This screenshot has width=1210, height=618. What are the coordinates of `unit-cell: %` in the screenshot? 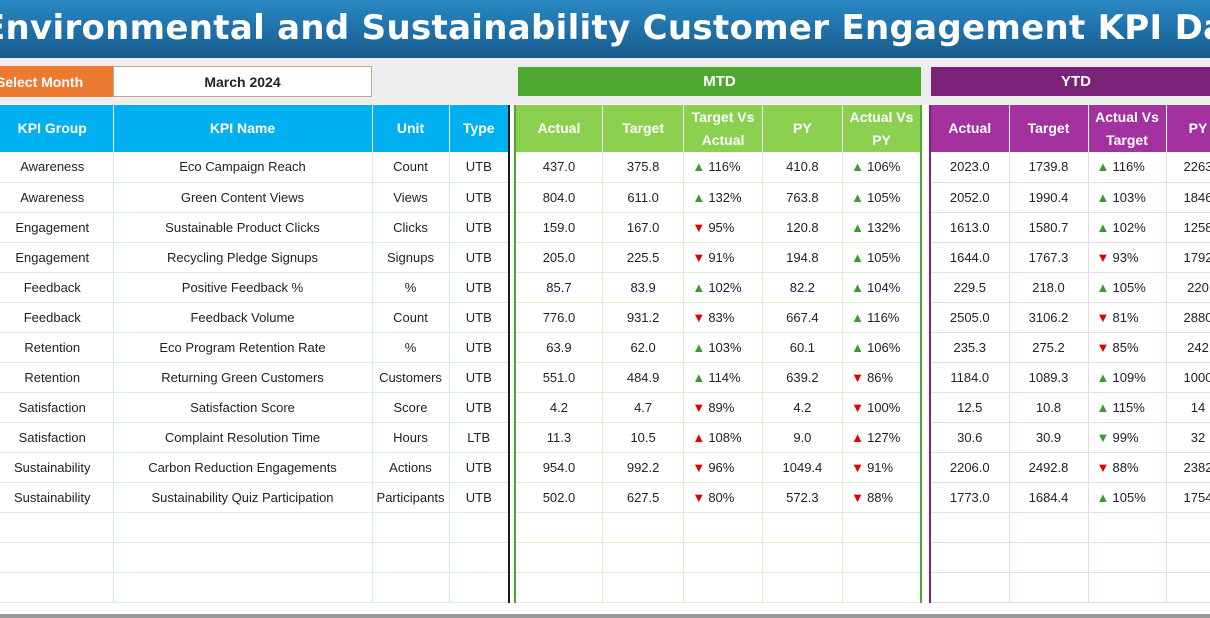 It's located at (411, 287).